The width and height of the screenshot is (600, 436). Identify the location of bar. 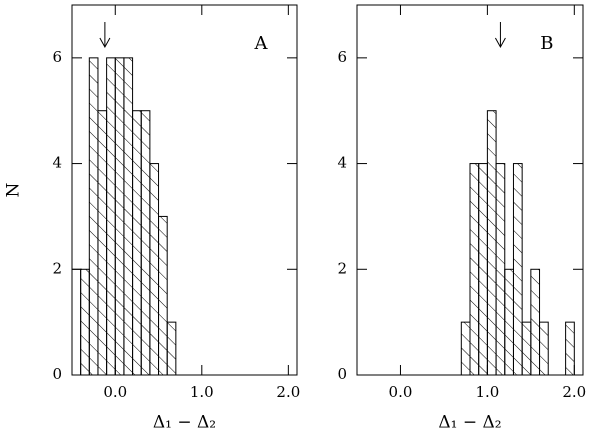
(76, 322).